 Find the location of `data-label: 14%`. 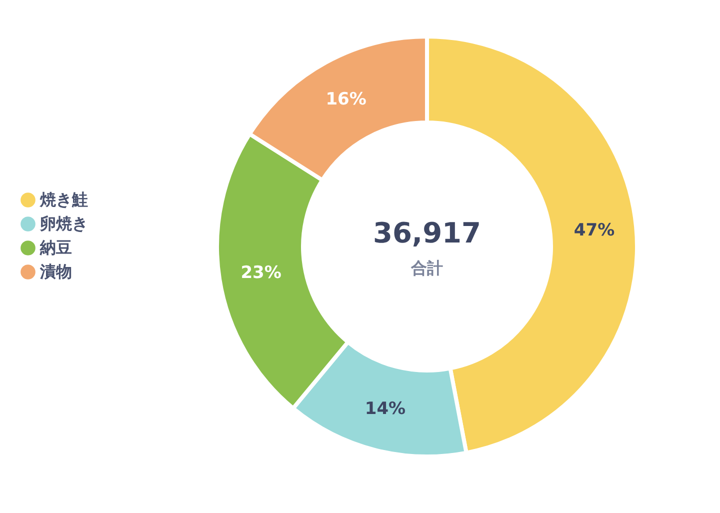

data-label: 14% is located at coordinates (385, 409).